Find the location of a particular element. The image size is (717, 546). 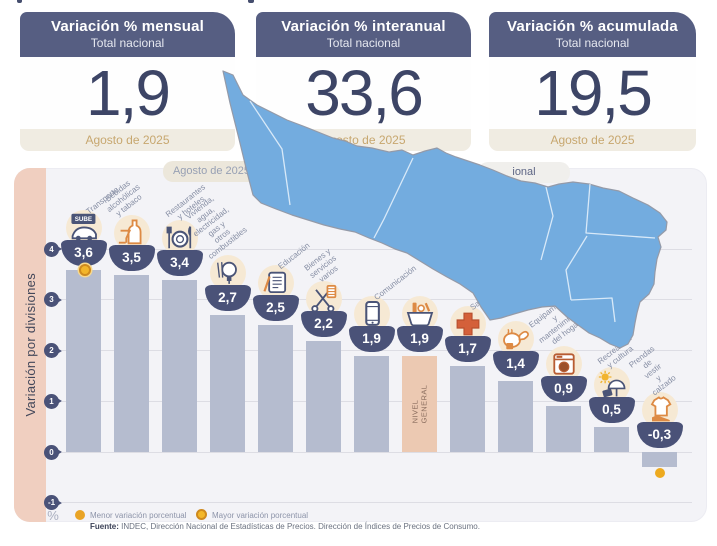

monthly-variation-value: 1,9 is located at coordinates (128, 93).